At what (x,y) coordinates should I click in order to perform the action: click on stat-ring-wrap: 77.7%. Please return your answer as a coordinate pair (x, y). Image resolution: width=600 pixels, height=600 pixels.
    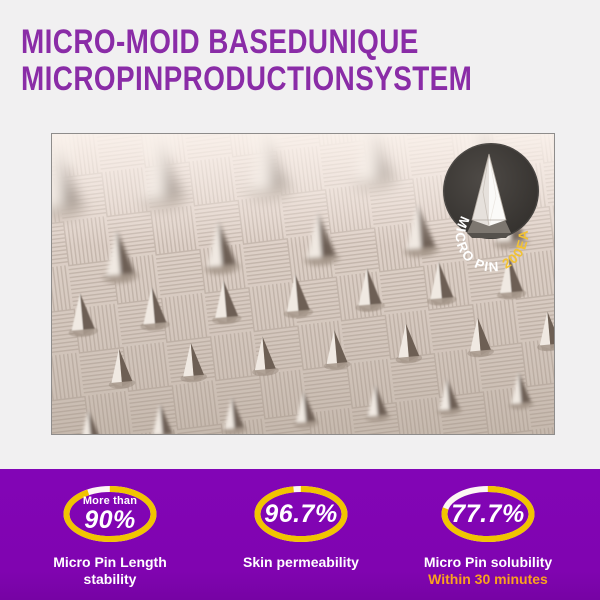
    Looking at the image, I should click on (488, 514).